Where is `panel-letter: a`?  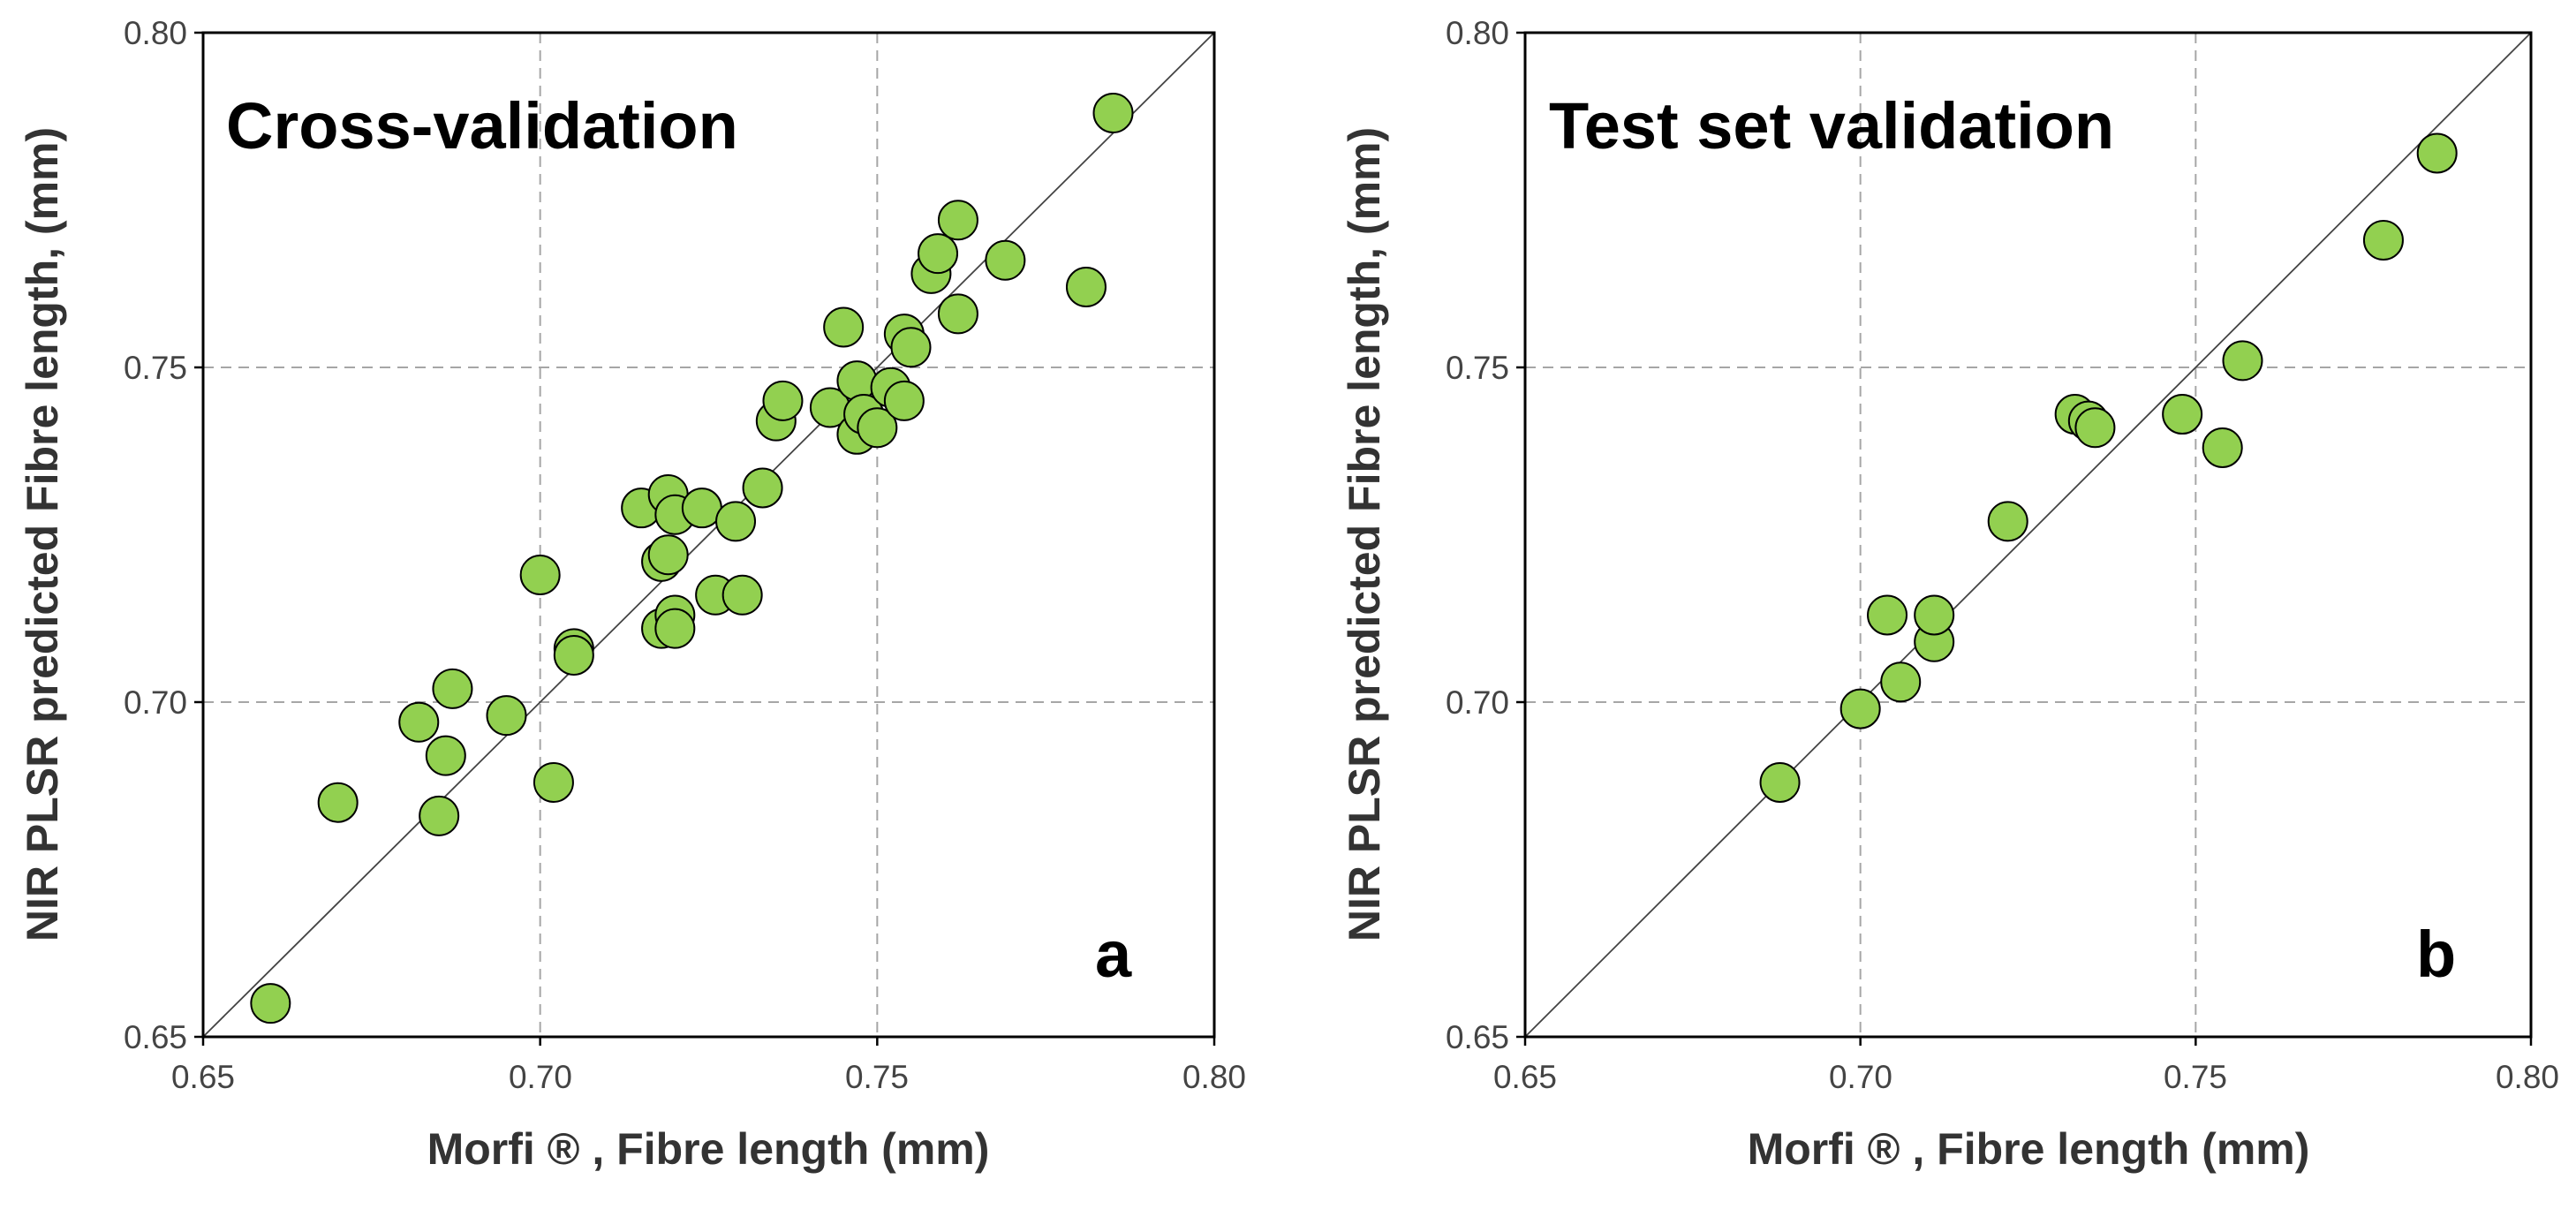 panel-letter: a is located at coordinates (1113, 954).